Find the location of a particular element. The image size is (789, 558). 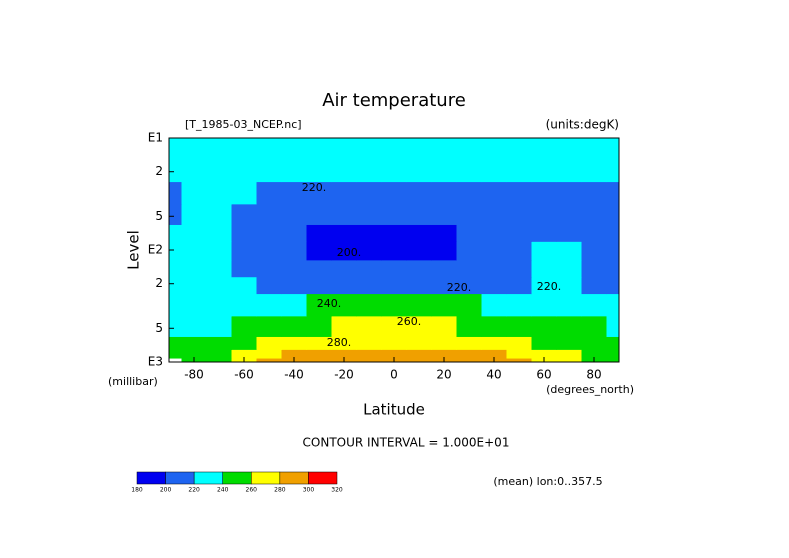

x-tick-label: 80 is located at coordinates (593, 375).